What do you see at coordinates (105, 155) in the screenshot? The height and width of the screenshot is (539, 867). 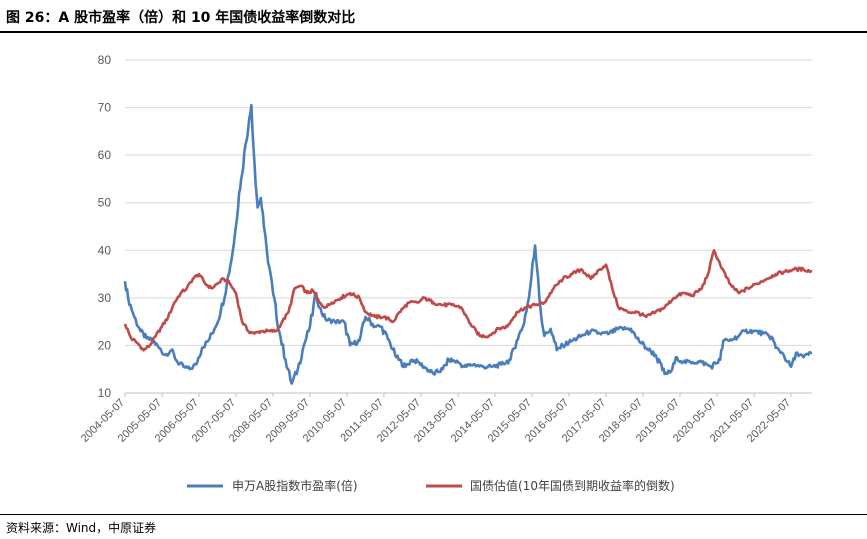 I see `y-tick-label: 60` at bounding box center [105, 155].